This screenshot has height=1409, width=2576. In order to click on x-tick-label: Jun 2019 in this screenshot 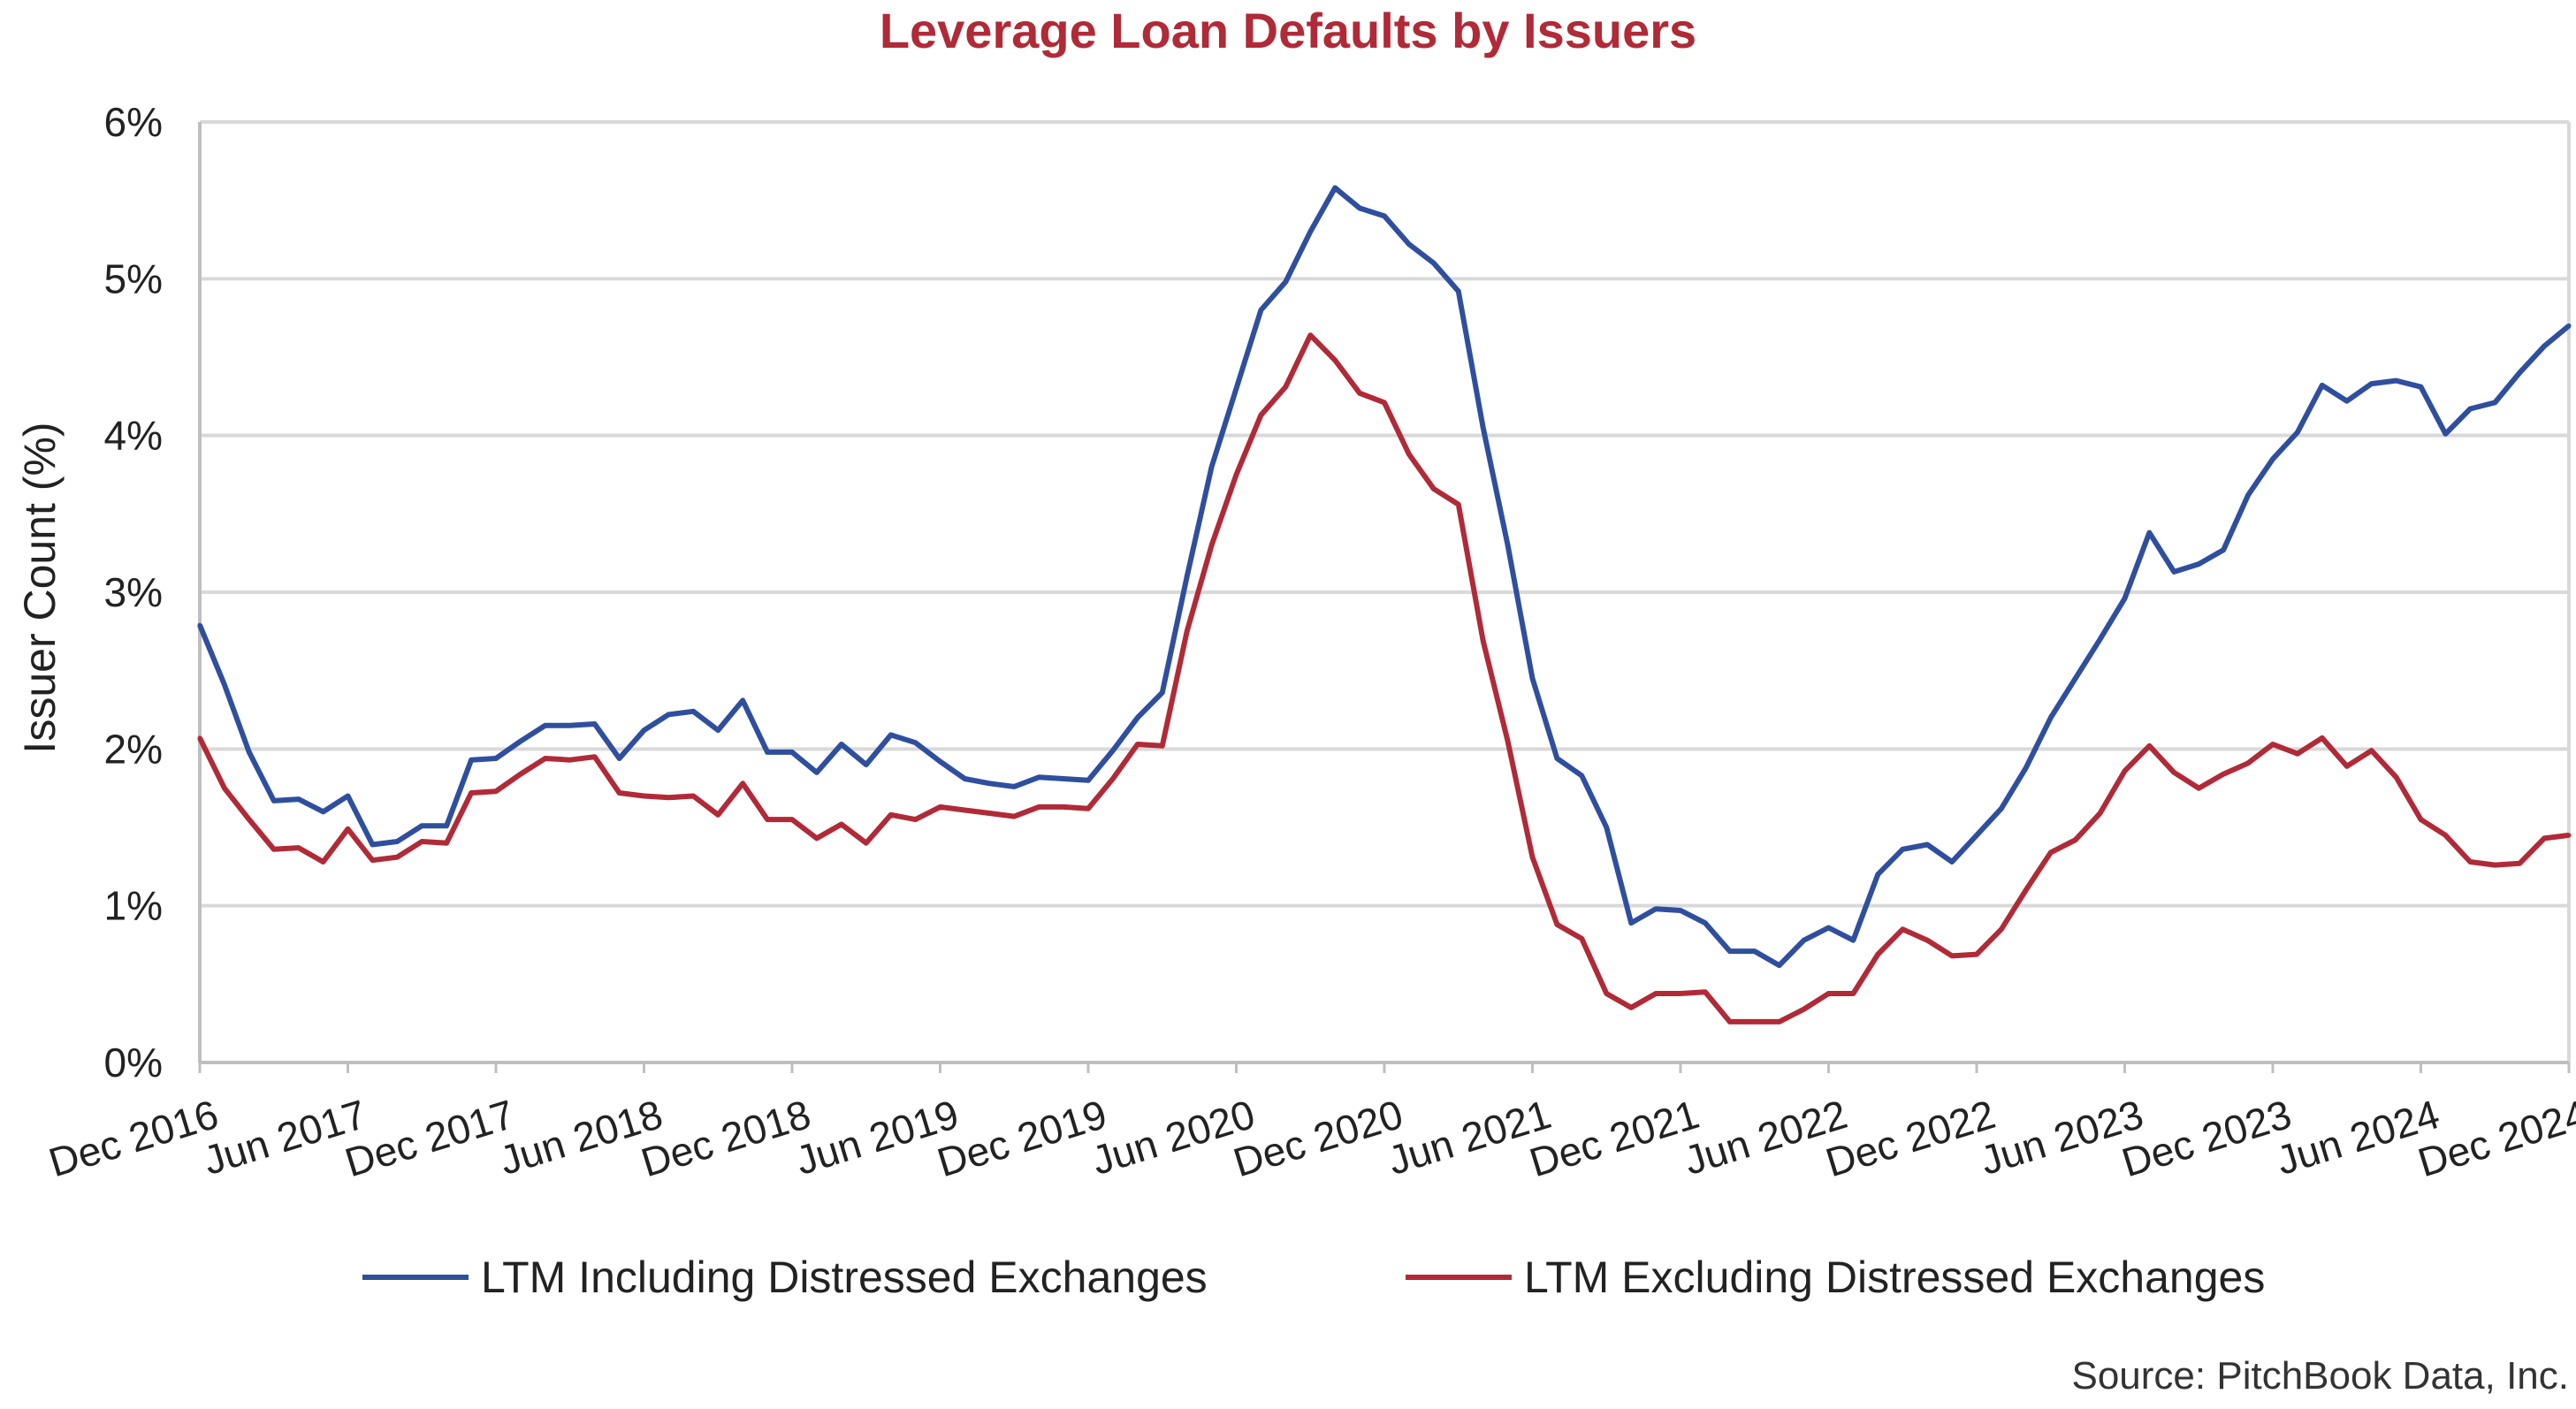, I will do `click(877, 1137)`.